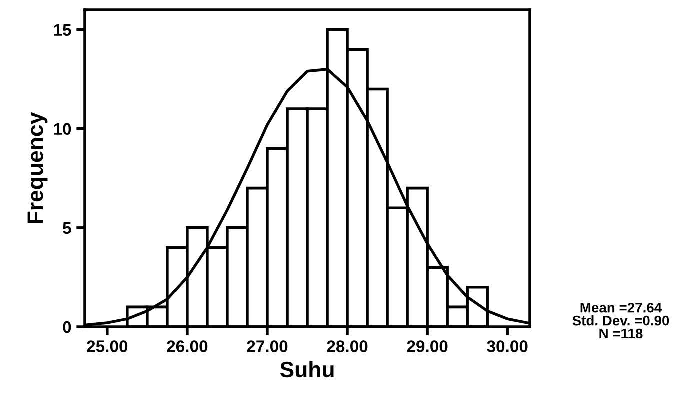 The image size is (690, 409). What do you see at coordinates (621, 321) in the screenshot?
I see `text: Std. Dev. =0.90` at bounding box center [621, 321].